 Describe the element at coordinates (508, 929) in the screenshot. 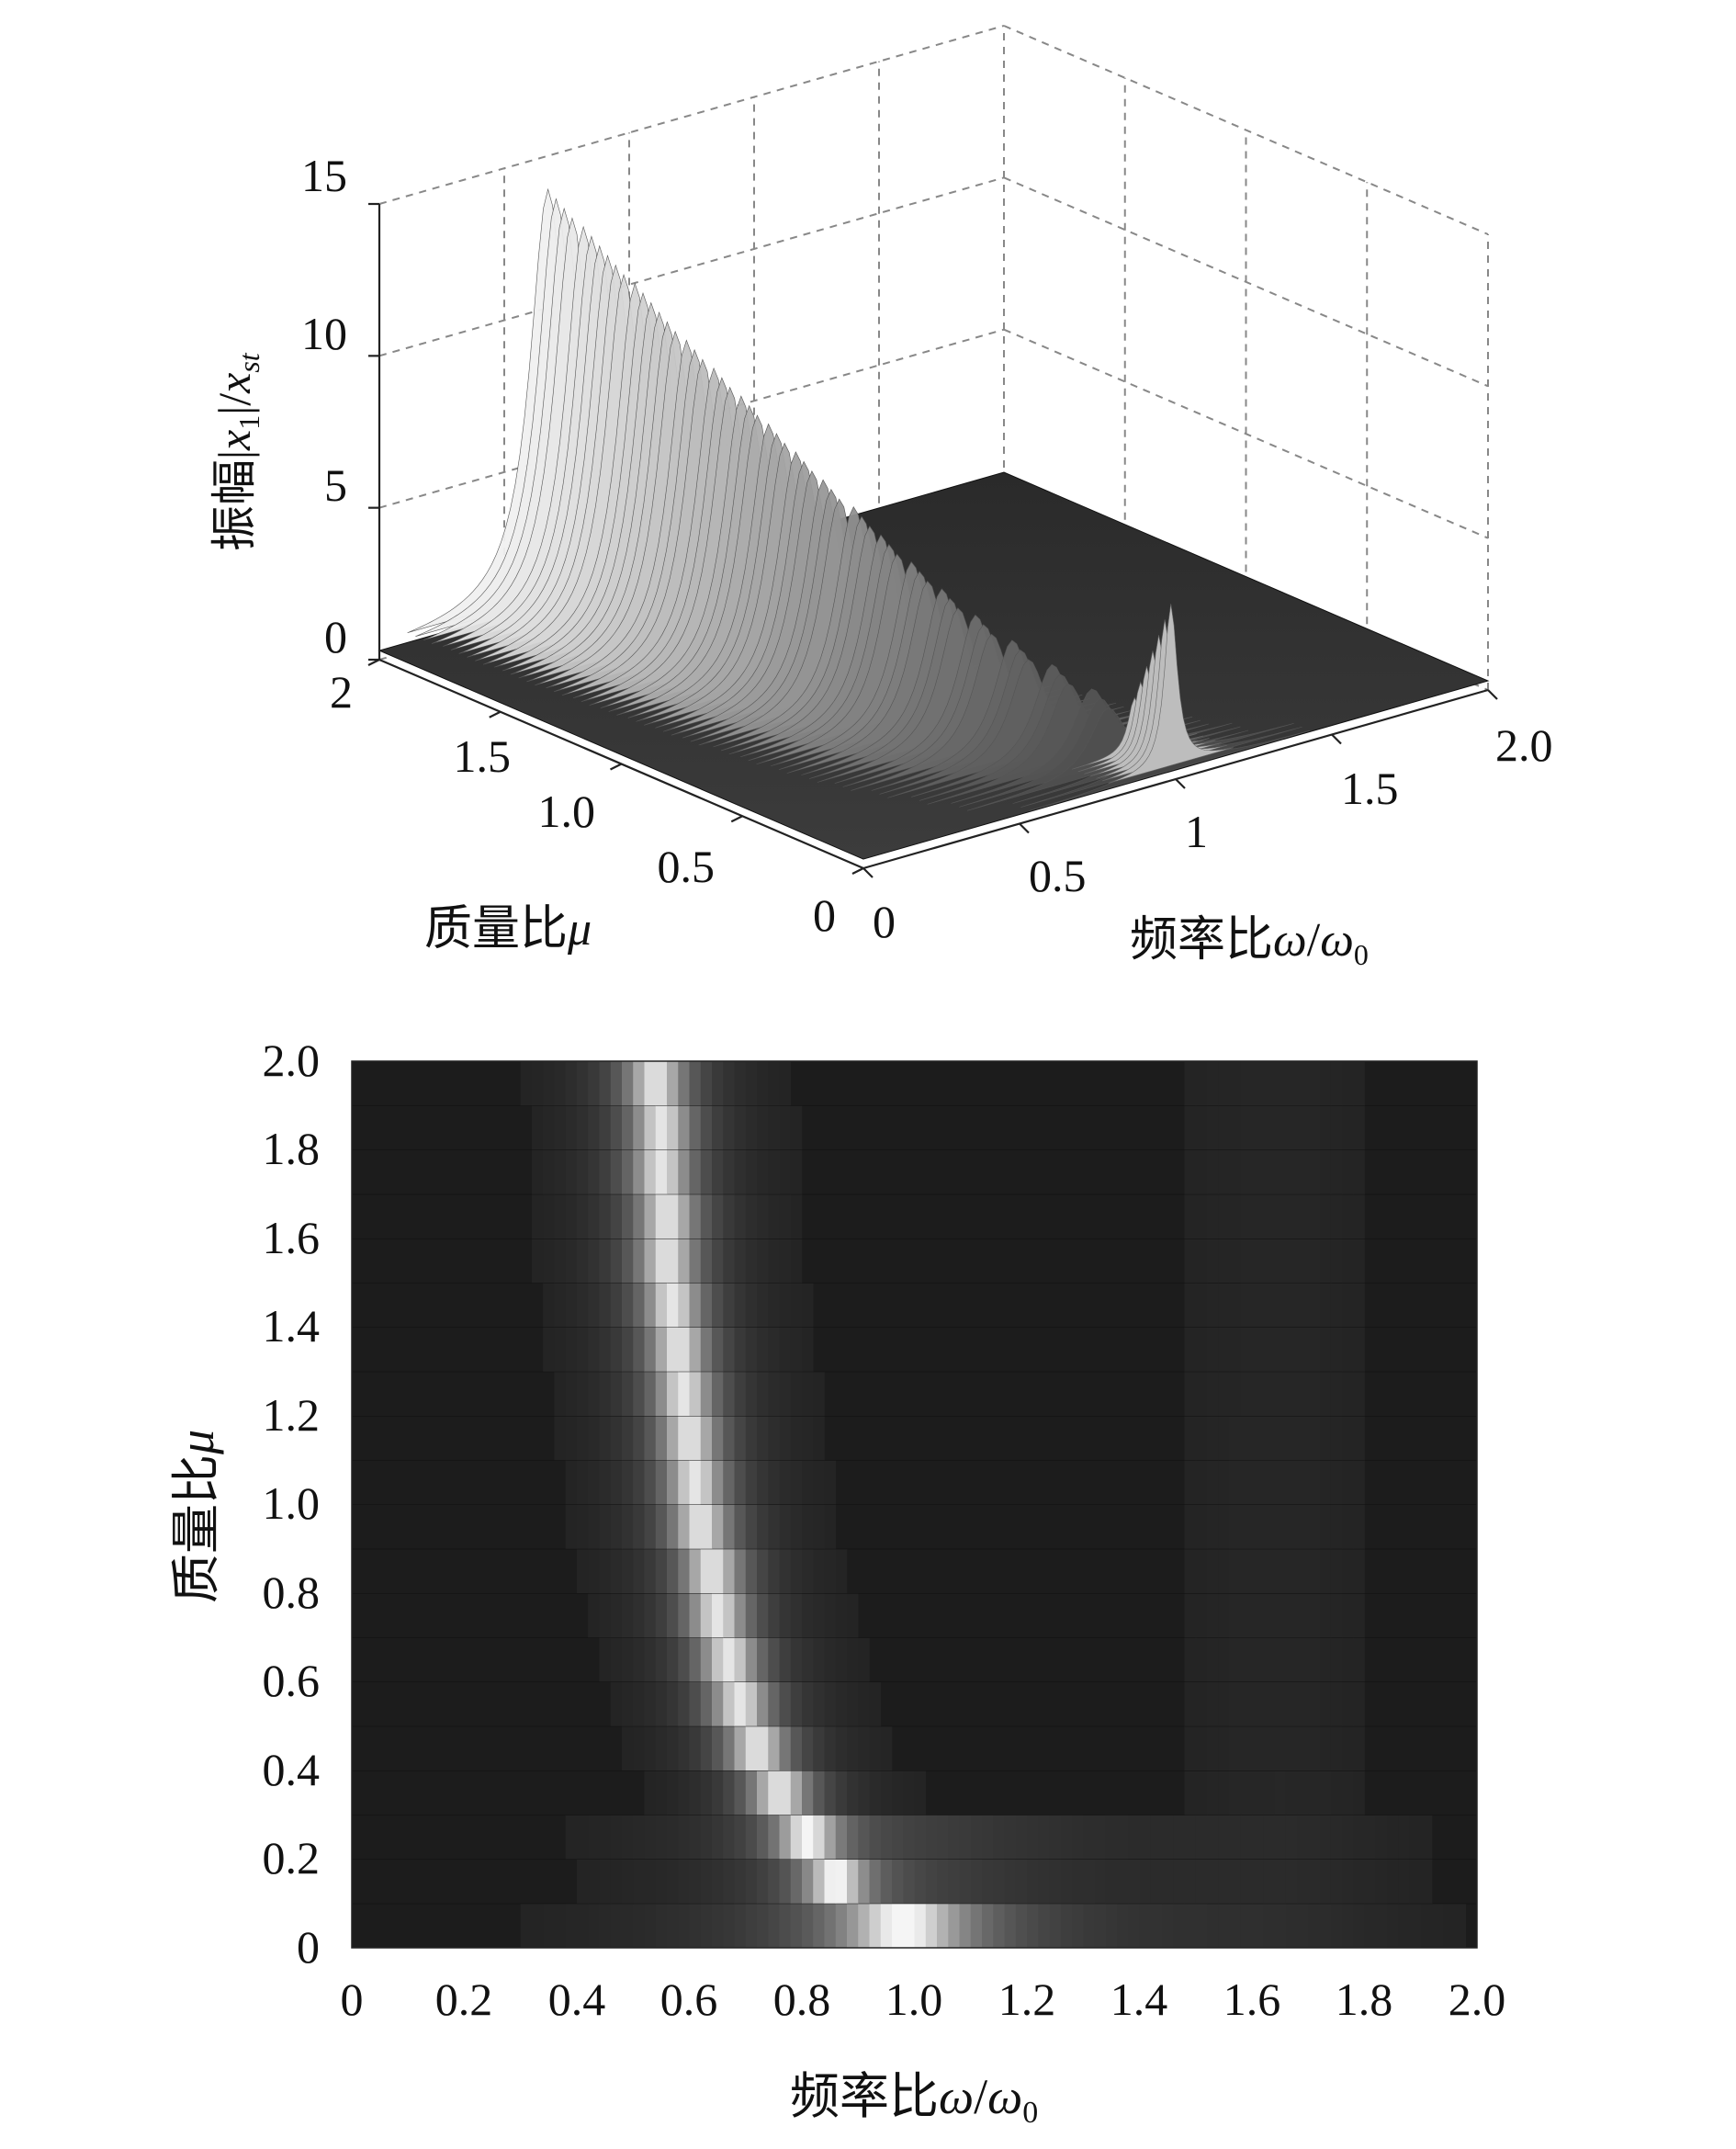

I see `surface-y-axis-label: 质量比μ` at that location.